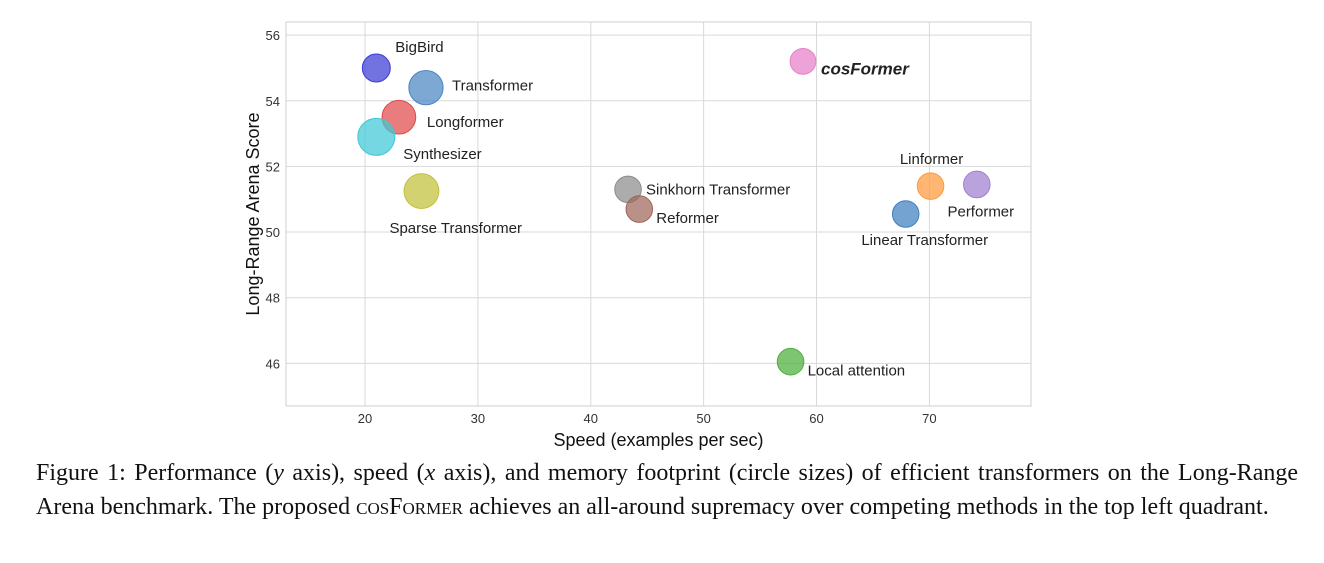 Image resolution: width=1324 pixels, height=563 pixels. I want to click on point-label: Linear Transformer, so click(924, 240).